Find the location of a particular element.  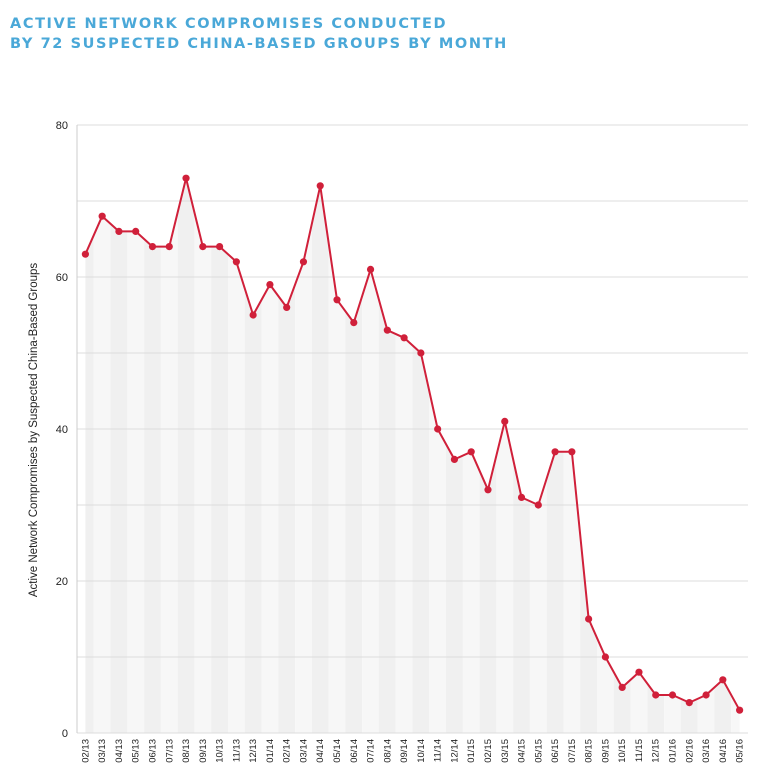

x-tick-label-04-14: 04/14 is located at coordinates (320, 751).